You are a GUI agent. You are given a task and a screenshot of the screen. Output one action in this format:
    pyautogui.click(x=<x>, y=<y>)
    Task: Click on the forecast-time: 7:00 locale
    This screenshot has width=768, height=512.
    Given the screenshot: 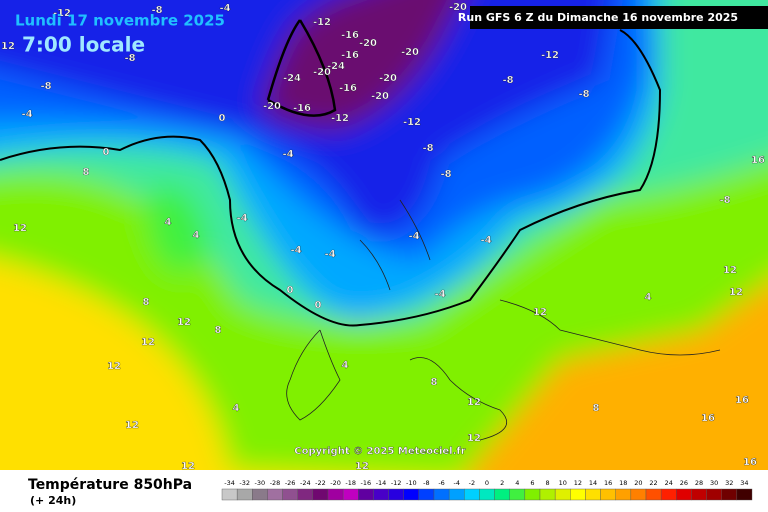 What is the action you would take?
    pyautogui.click(x=83, y=45)
    